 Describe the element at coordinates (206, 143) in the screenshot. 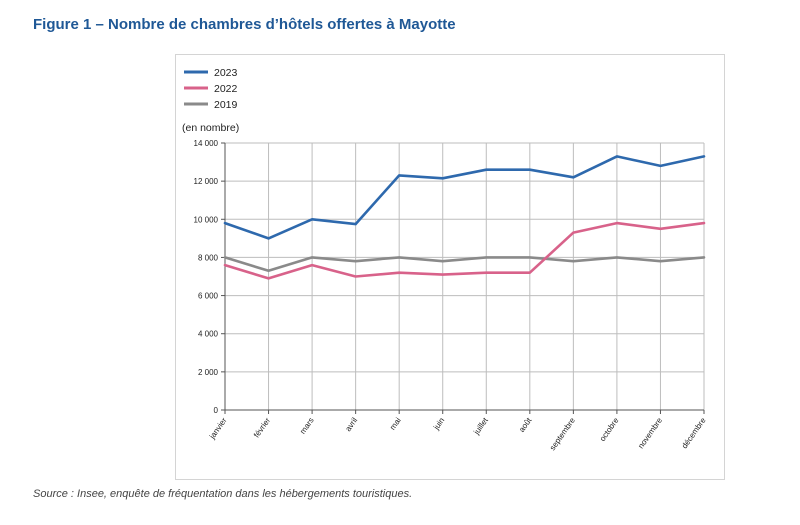

I see `y-tick-label: 14 000` at that location.